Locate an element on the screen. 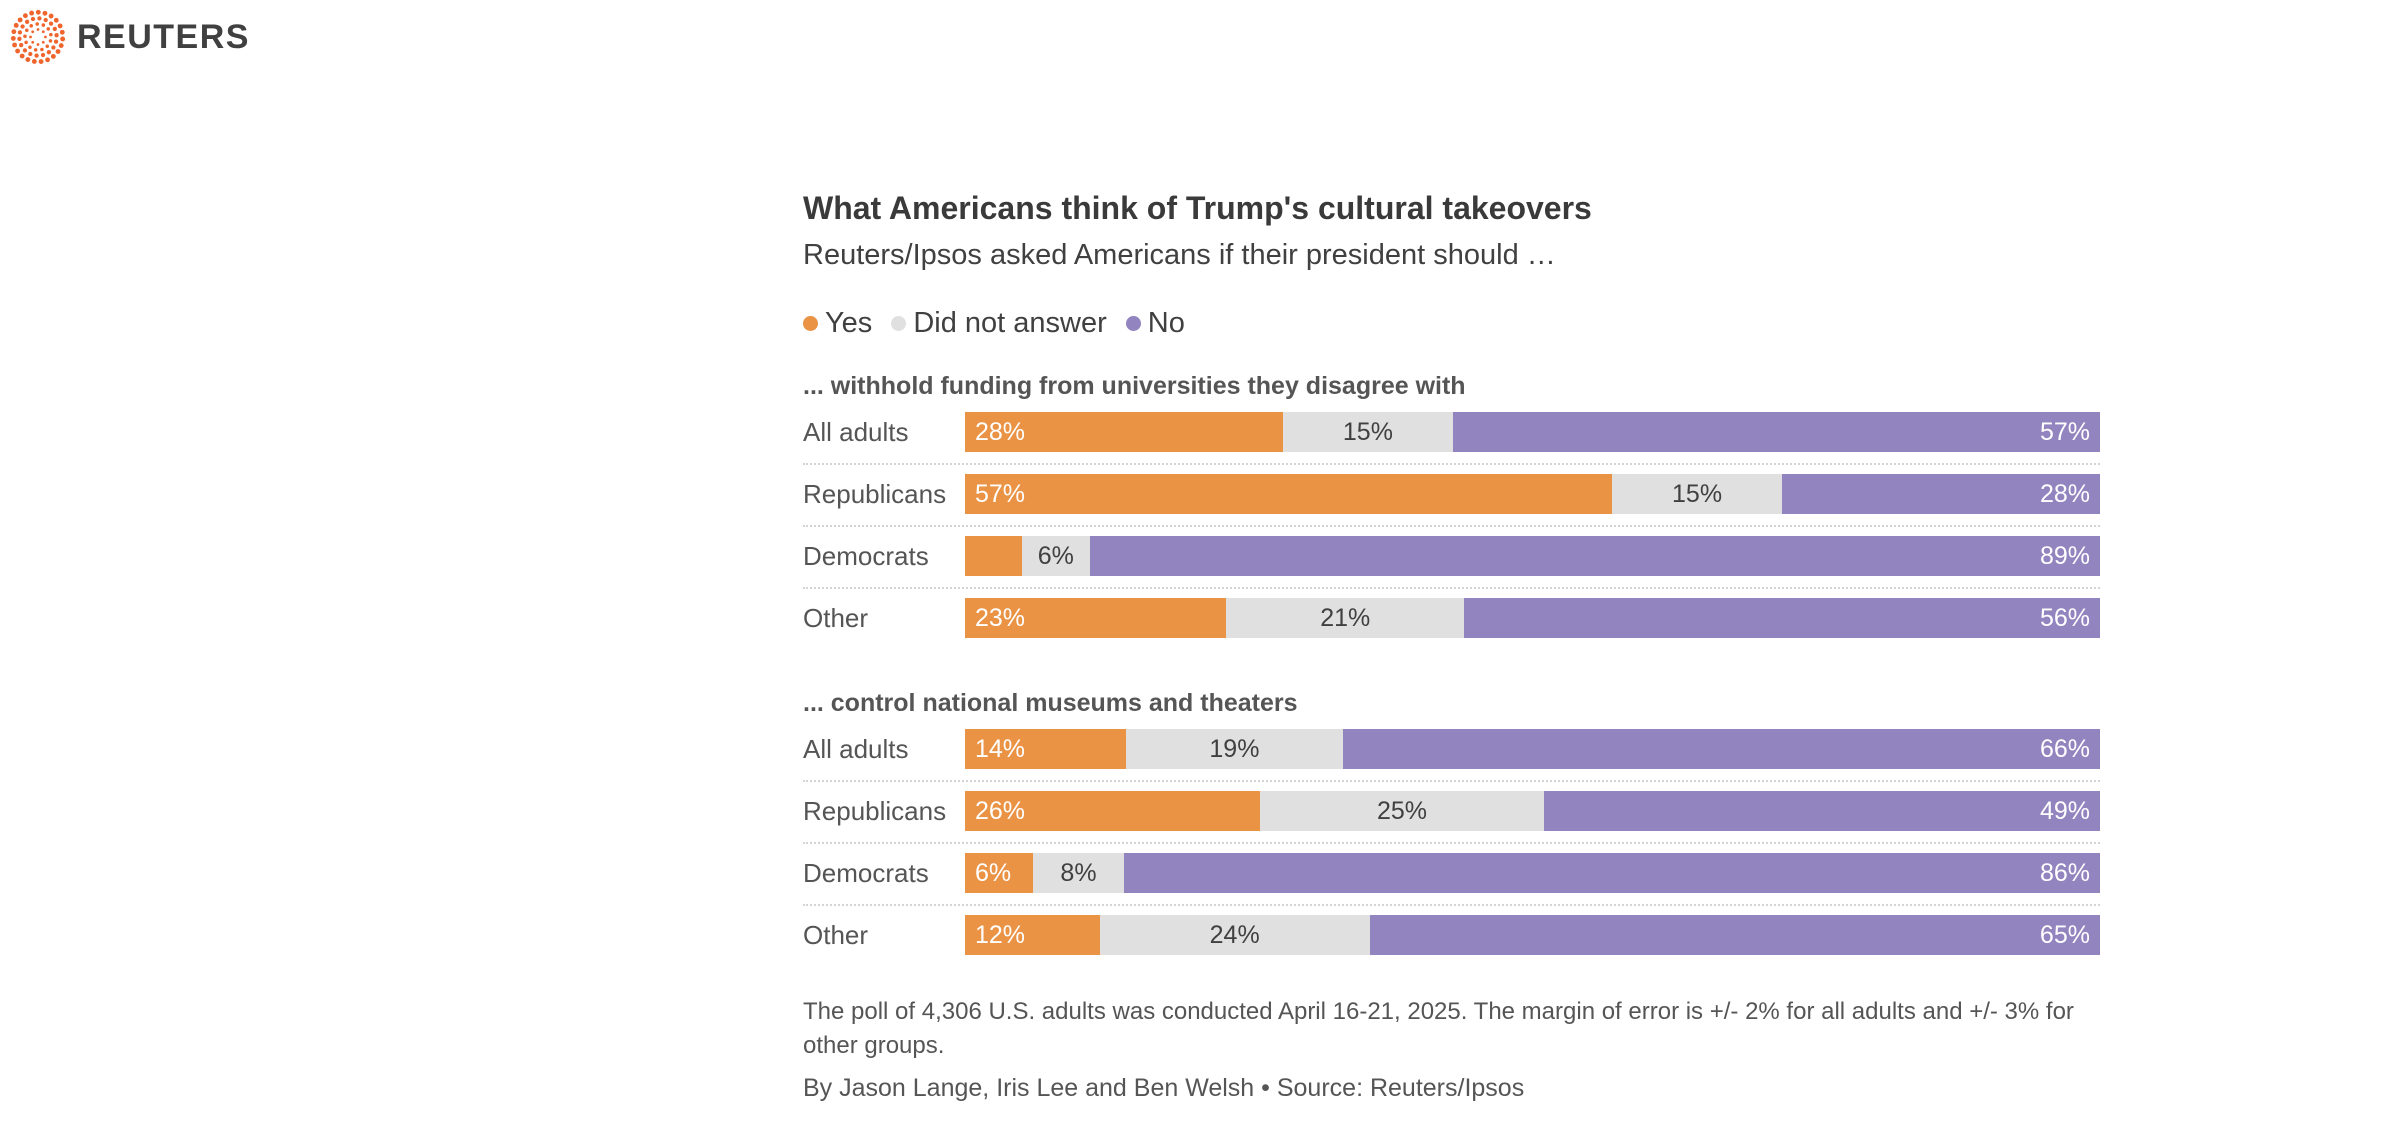  stacked-bar: 12% 24% 65% is located at coordinates (1532, 935).